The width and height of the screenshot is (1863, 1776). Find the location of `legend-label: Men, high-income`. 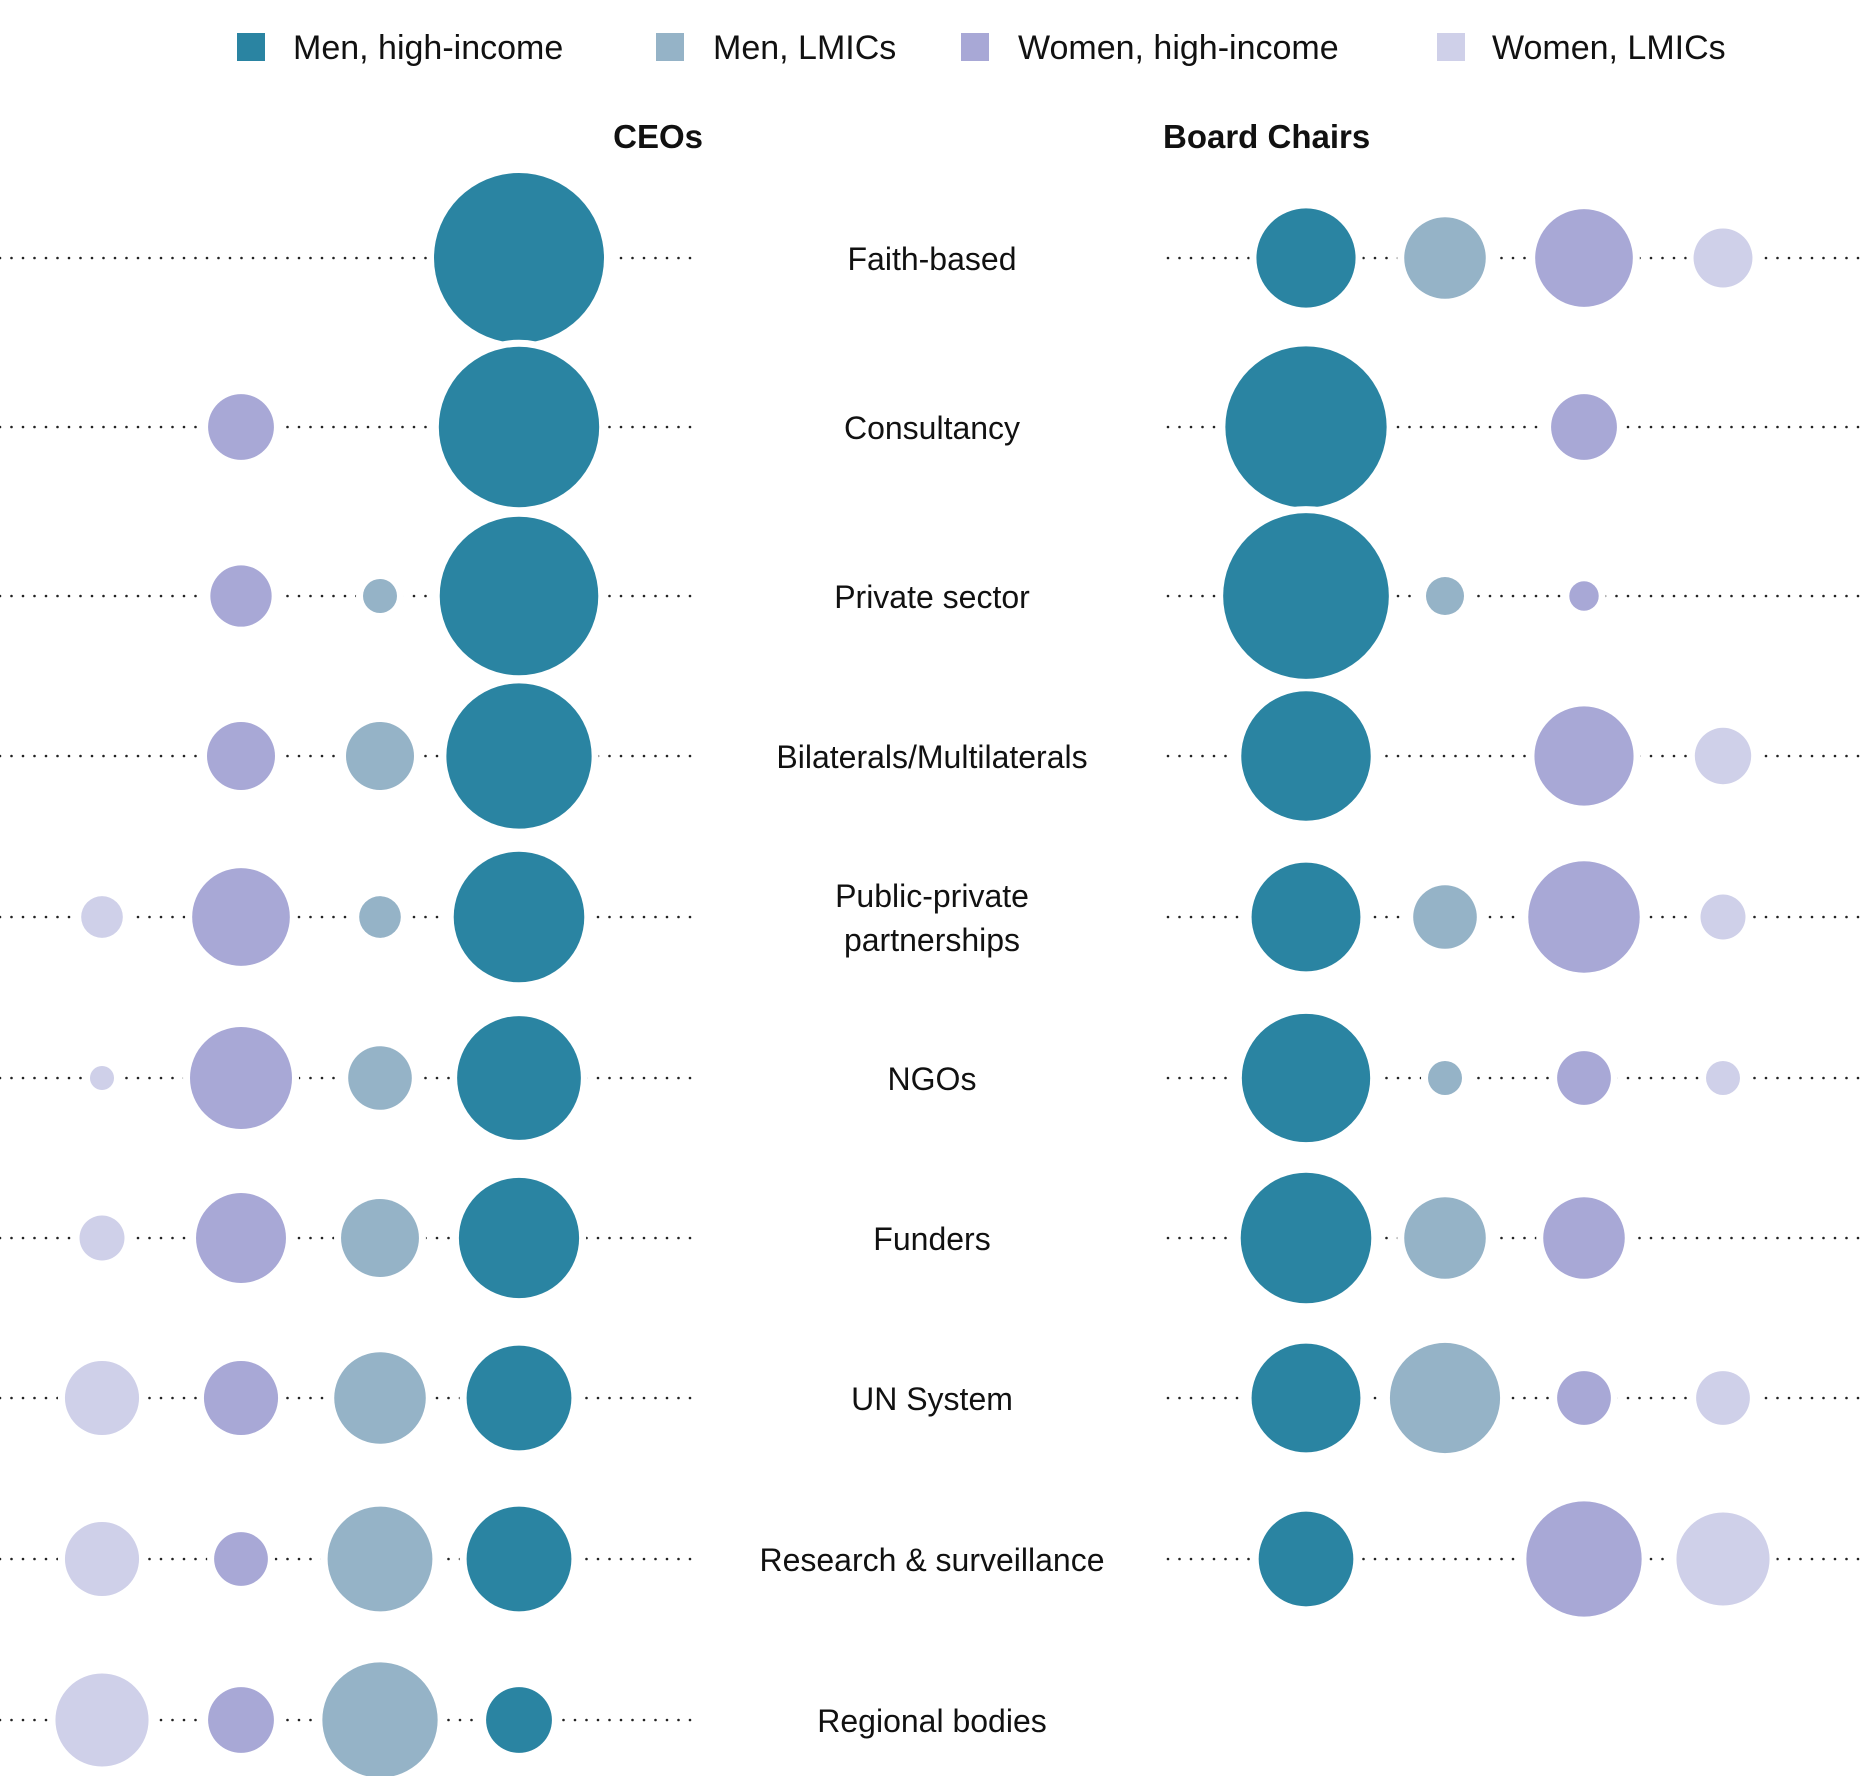

legend-label: Men, high-income is located at coordinates (428, 48).